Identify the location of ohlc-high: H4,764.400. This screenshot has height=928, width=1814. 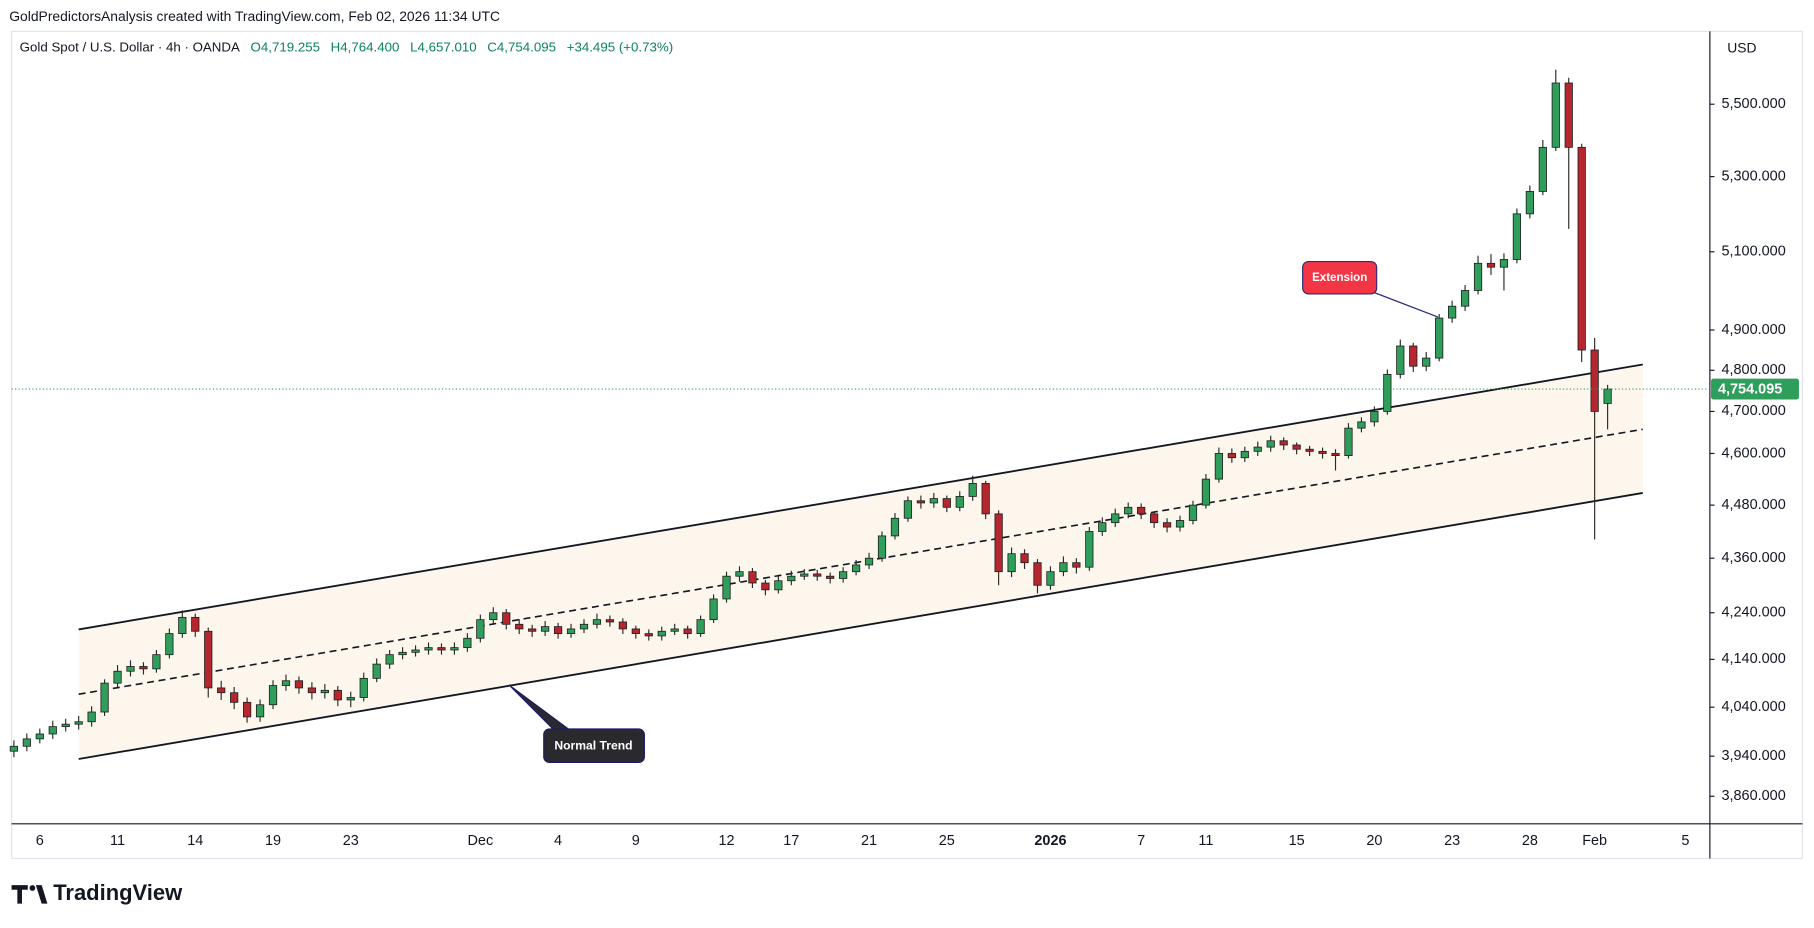
(365, 46).